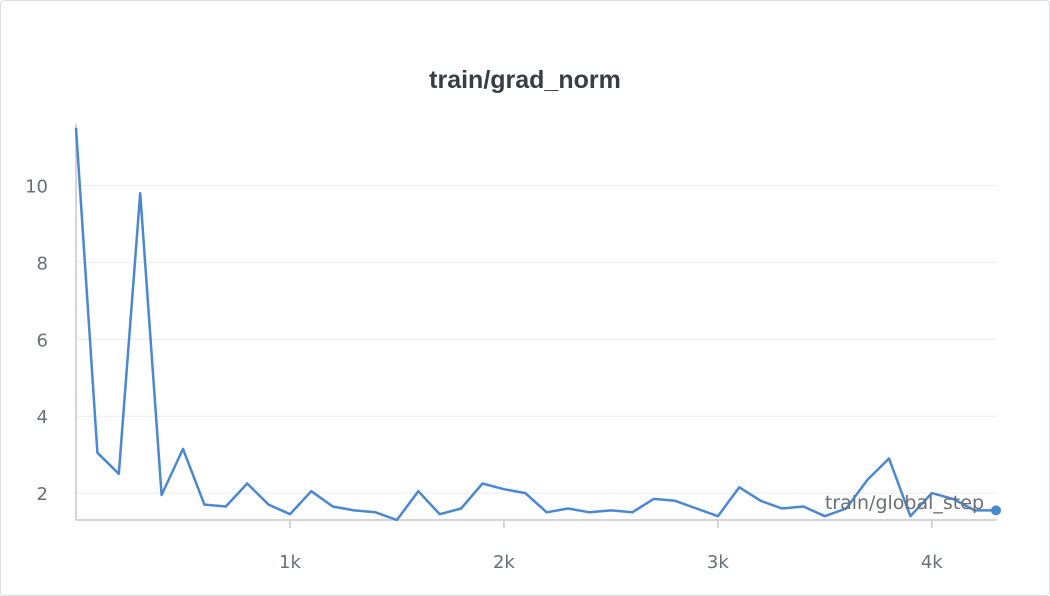  I want to click on chart-title: train/grad_norm, so click(525, 80).